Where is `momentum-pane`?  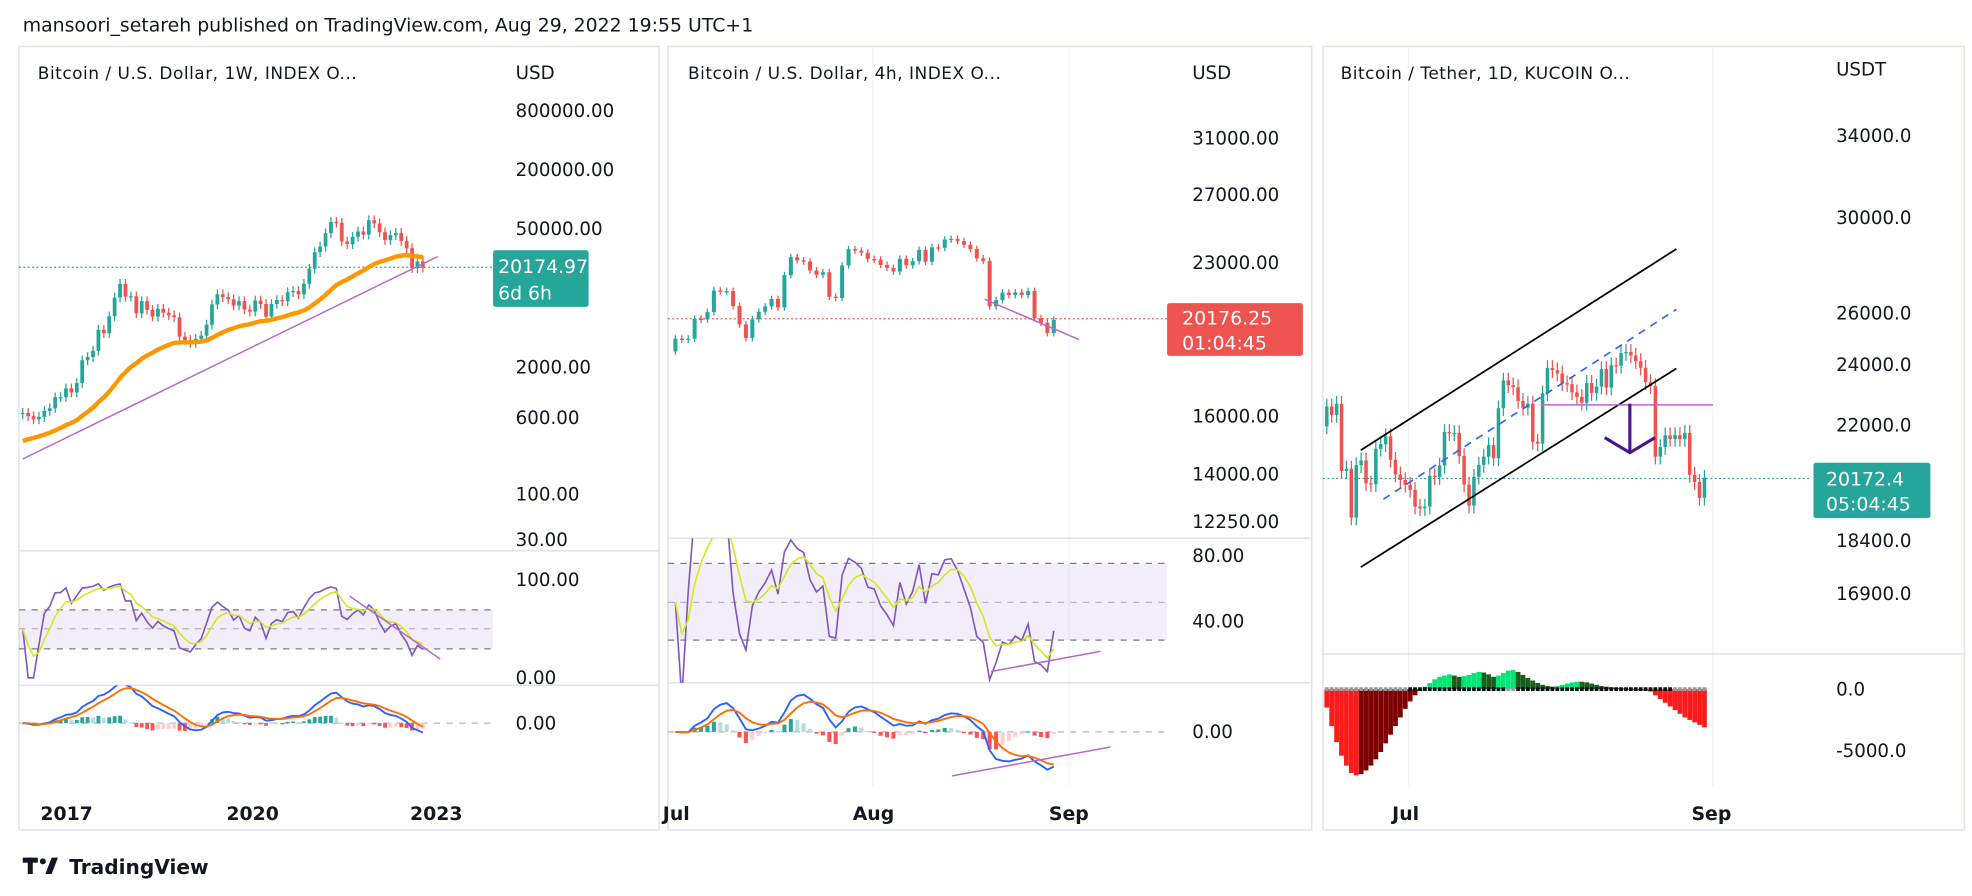
momentum-pane is located at coordinates (1515, 723).